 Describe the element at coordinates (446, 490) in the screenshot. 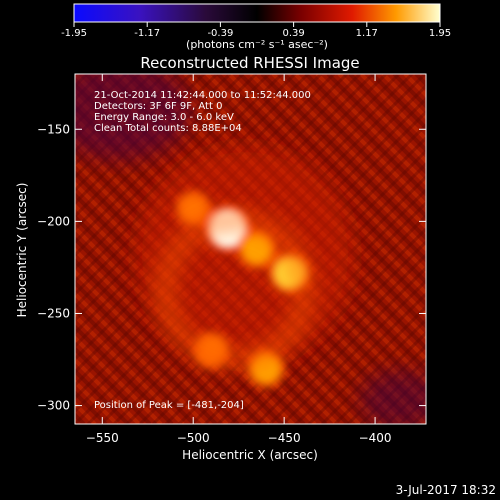

I see `timestamp: 3-Jul-2017 18:32` at that location.